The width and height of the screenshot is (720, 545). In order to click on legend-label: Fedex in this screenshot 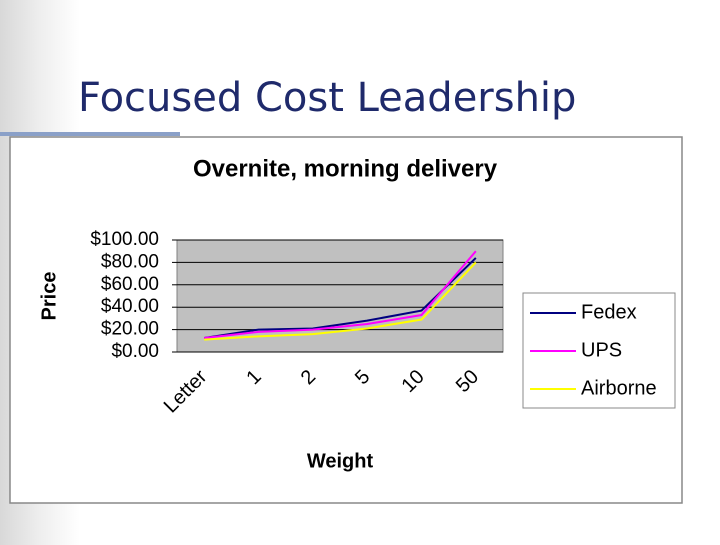, I will do `click(609, 312)`.